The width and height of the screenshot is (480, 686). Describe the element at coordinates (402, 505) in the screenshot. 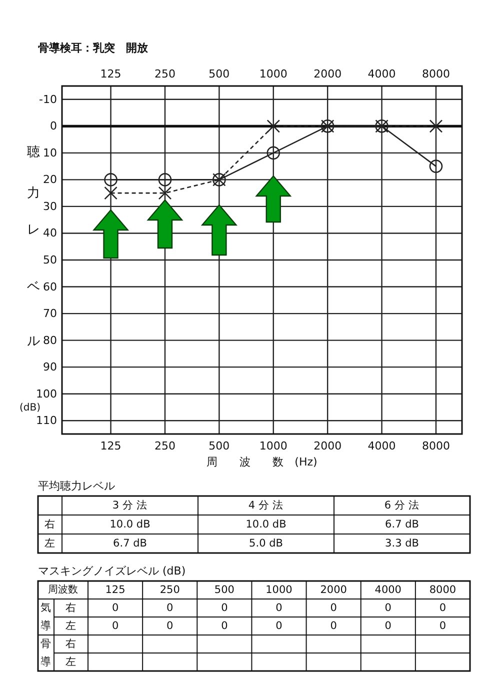

I see `category-label: 6 分 法` at that location.